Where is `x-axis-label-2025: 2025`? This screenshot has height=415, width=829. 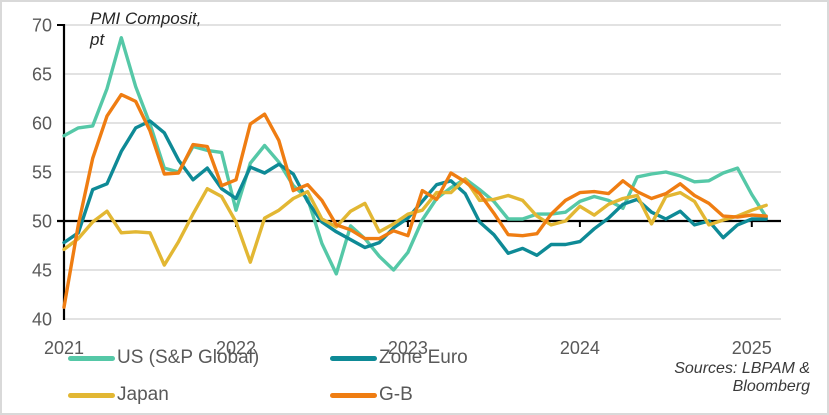
x-axis-label-2025: 2025 is located at coordinates (752, 348).